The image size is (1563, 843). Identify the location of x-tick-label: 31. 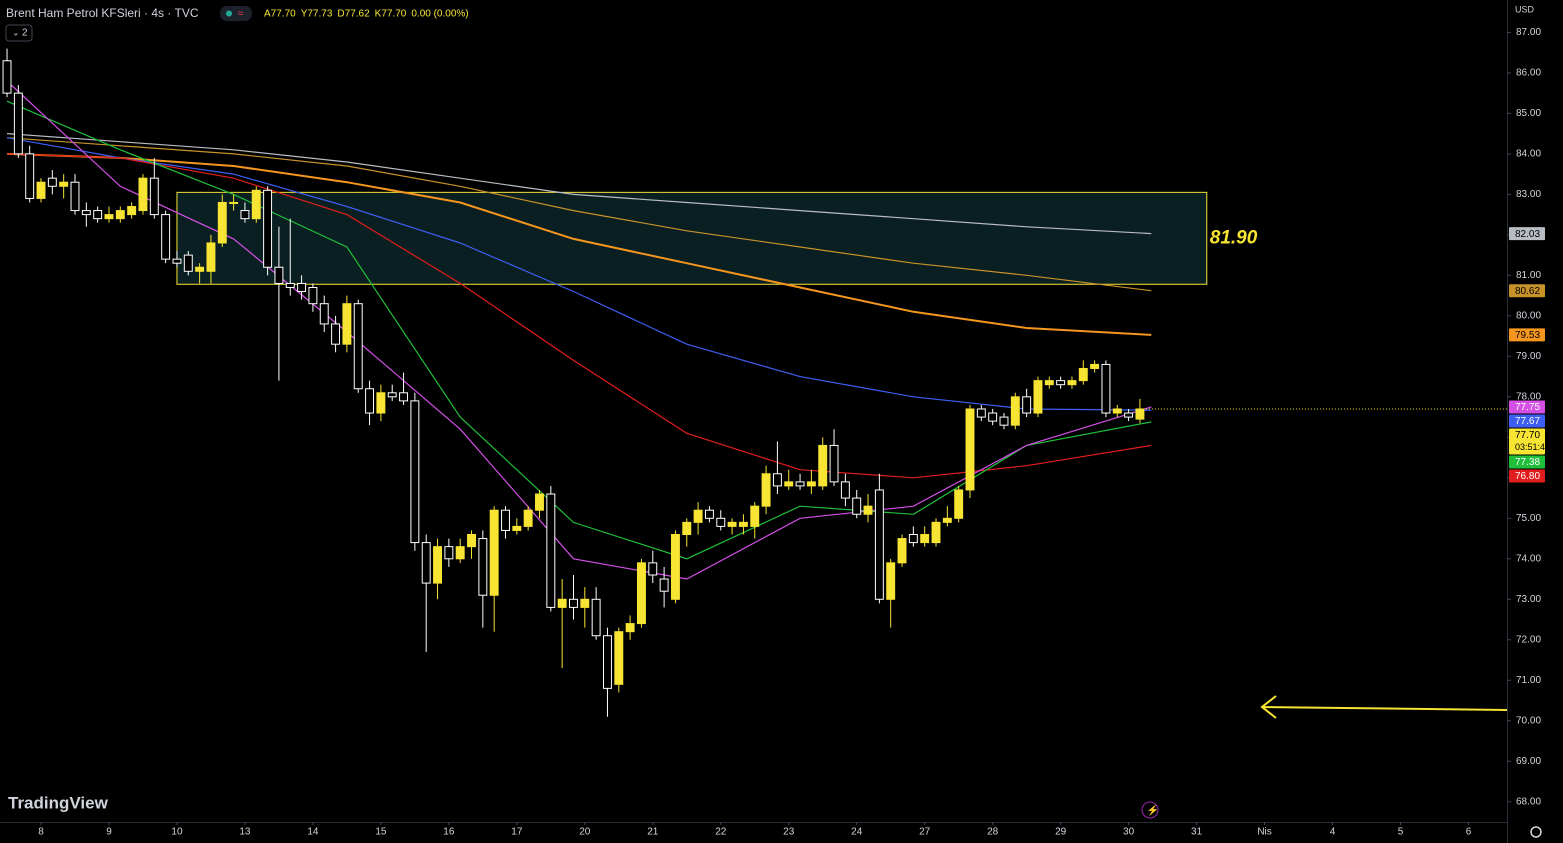
(1197, 832).